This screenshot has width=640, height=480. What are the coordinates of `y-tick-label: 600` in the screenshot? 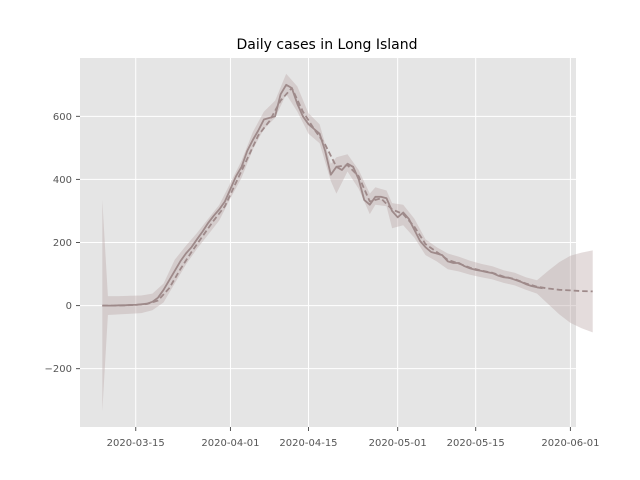 It's located at (62, 117).